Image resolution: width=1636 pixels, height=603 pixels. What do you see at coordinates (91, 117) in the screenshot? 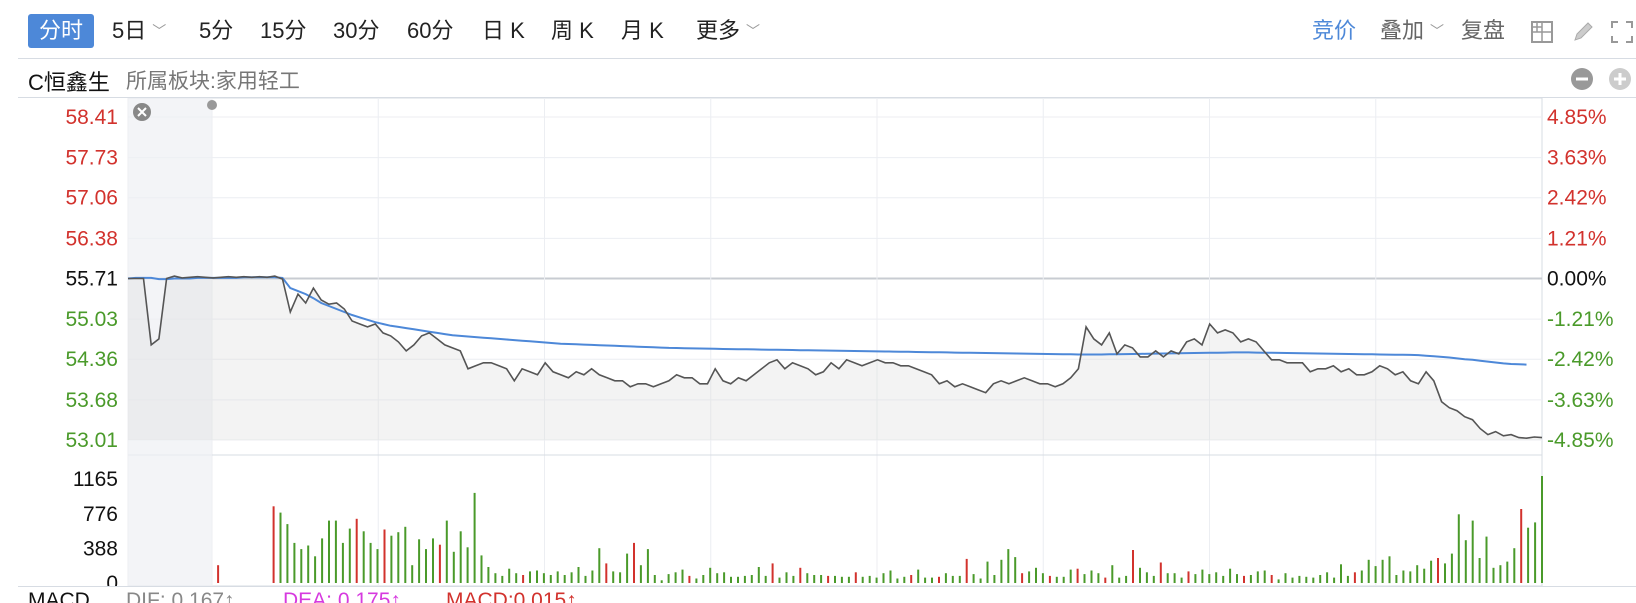
I see `price-tick-label: 58.41` at bounding box center [91, 117].